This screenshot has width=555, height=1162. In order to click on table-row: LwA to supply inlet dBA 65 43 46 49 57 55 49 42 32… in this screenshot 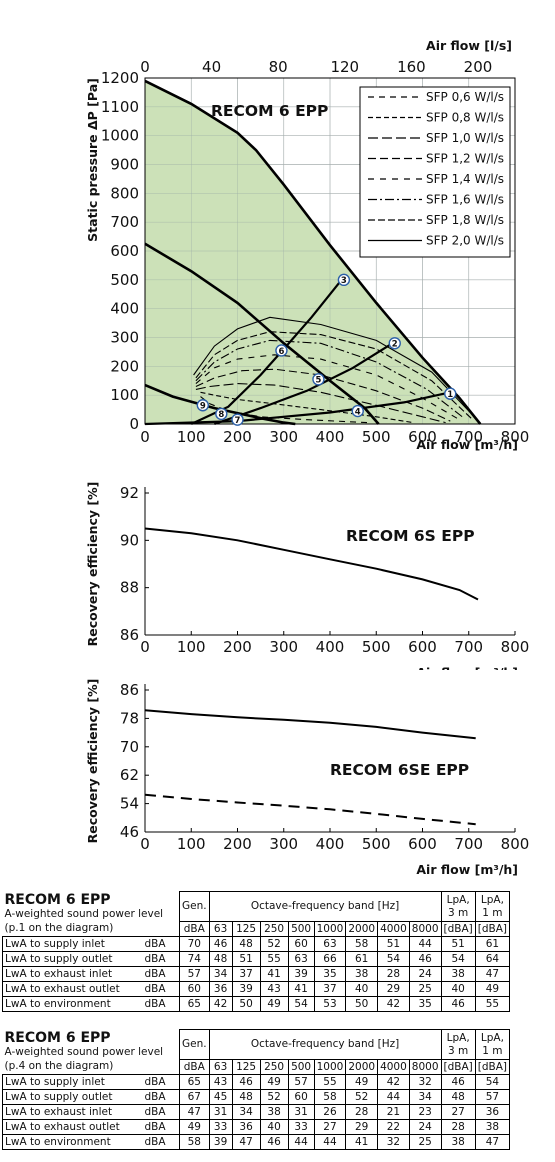, I will do `click(256, 1082)`.